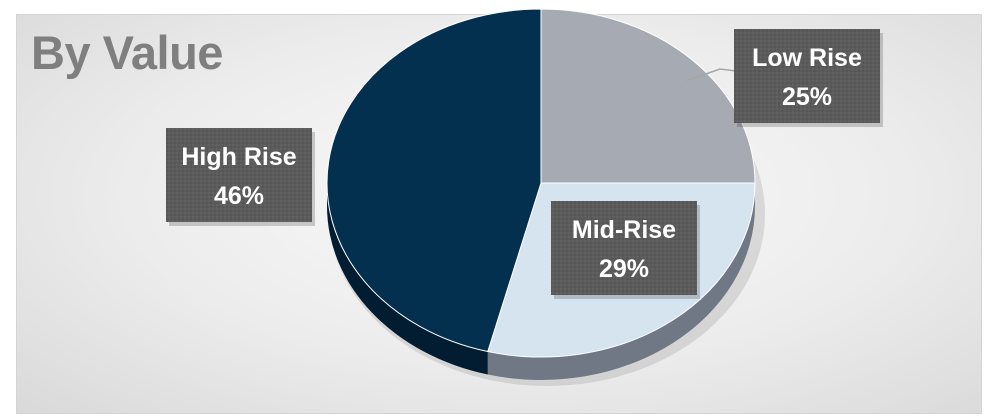 The height and width of the screenshot is (418, 991). What do you see at coordinates (624, 269) in the screenshot?
I see `data-label-value-mid-rise: 29%` at bounding box center [624, 269].